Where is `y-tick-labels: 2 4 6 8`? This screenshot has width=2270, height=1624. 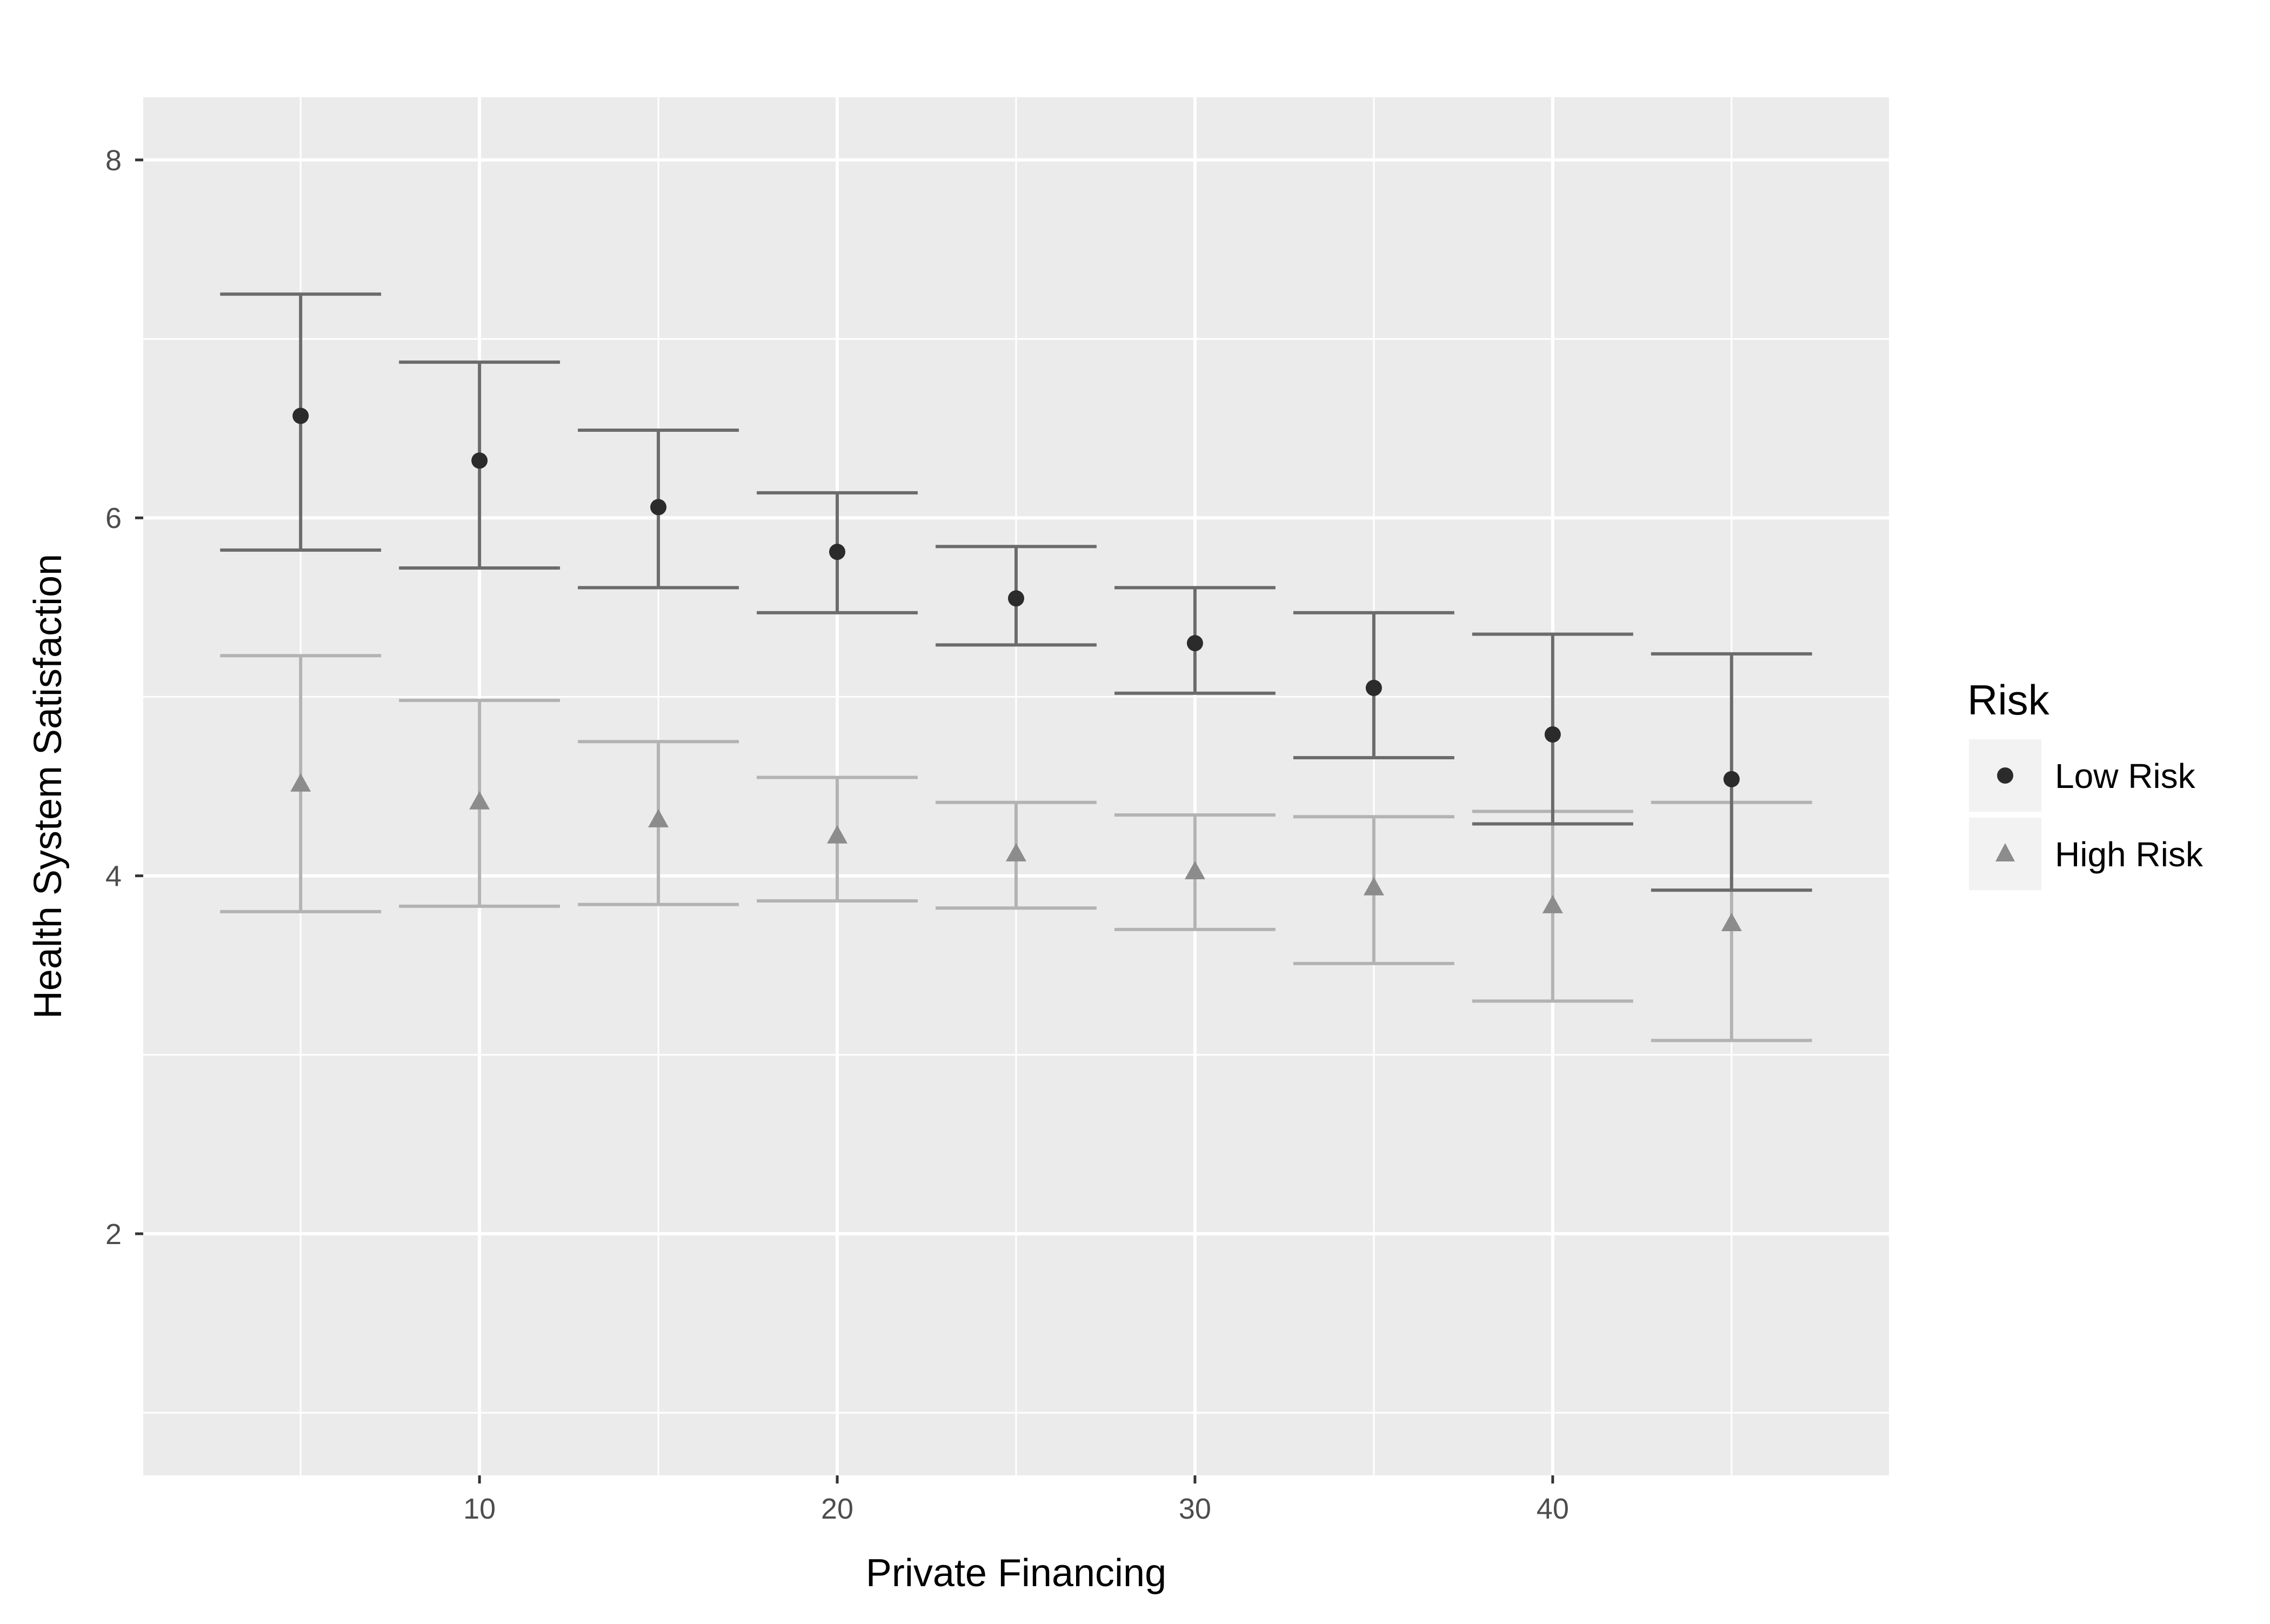
y-tick-labels: 2 4 6 8 is located at coordinates (113, 697).